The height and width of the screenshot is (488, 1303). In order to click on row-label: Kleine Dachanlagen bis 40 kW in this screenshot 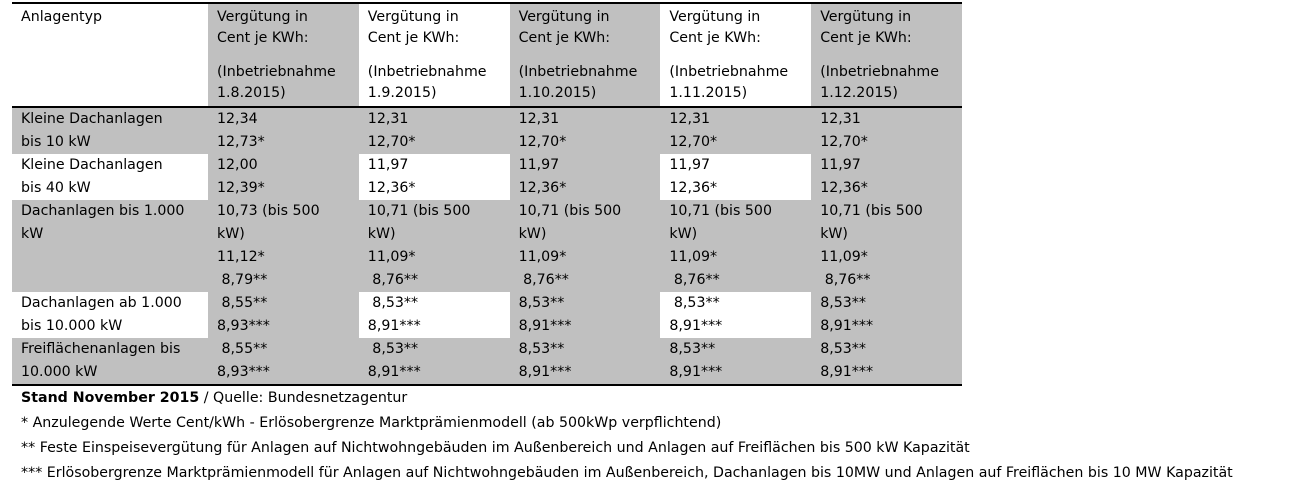, I will do `click(110, 177)`.